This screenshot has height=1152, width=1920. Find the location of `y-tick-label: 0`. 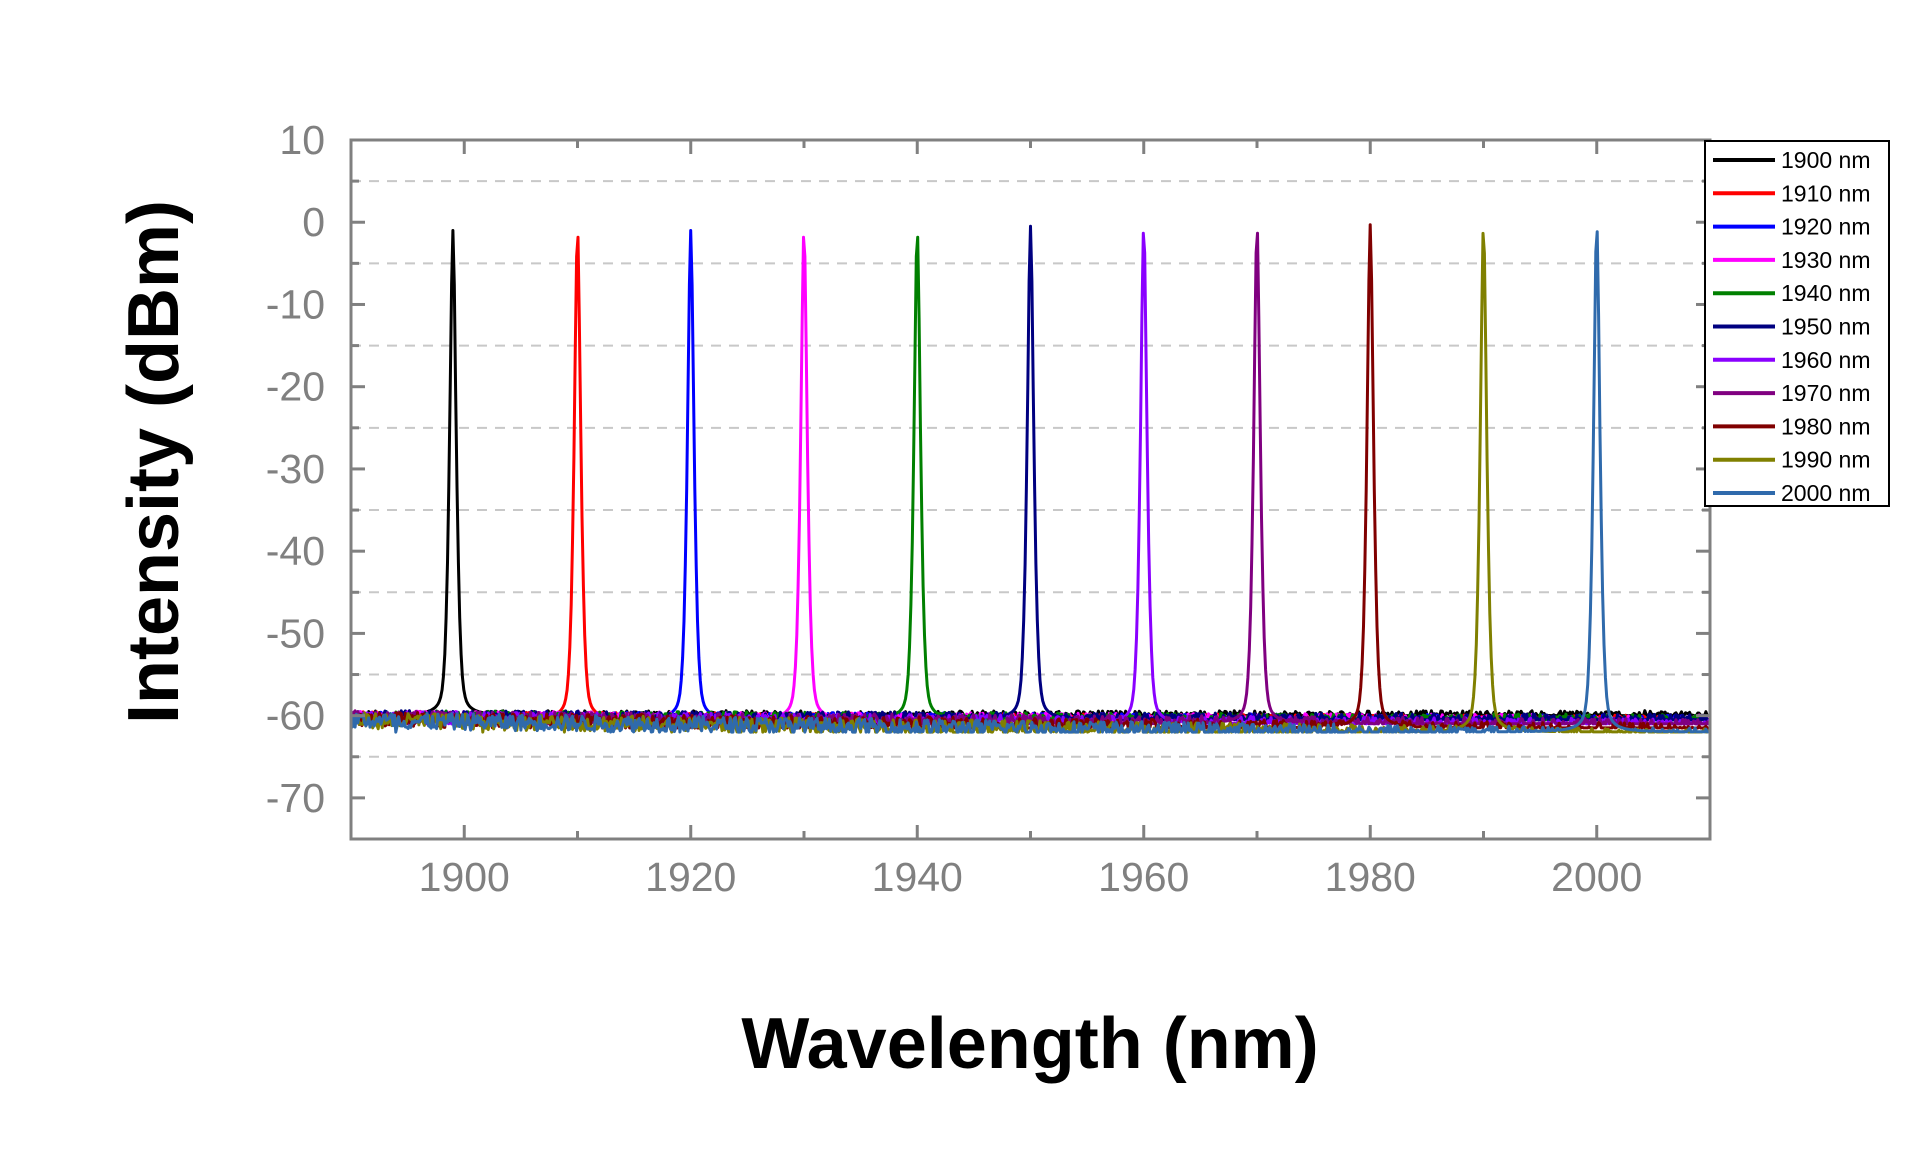

y-tick-label: 0 is located at coordinates (313, 222).